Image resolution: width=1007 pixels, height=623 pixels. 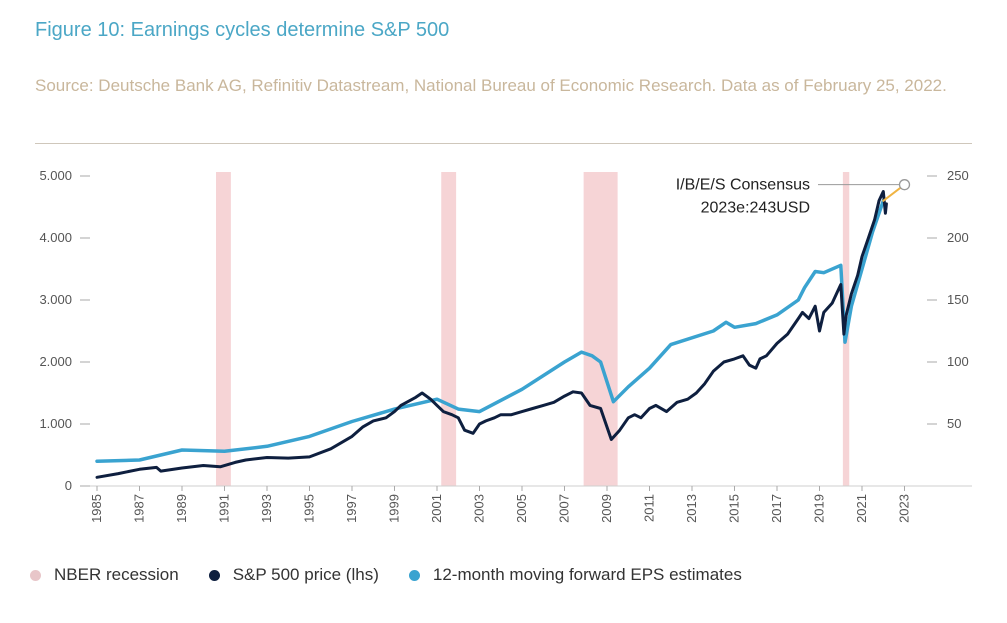 What do you see at coordinates (734, 508) in the screenshot?
I see `x-tick-label-15: 2015` at bounding box center [734, 508].